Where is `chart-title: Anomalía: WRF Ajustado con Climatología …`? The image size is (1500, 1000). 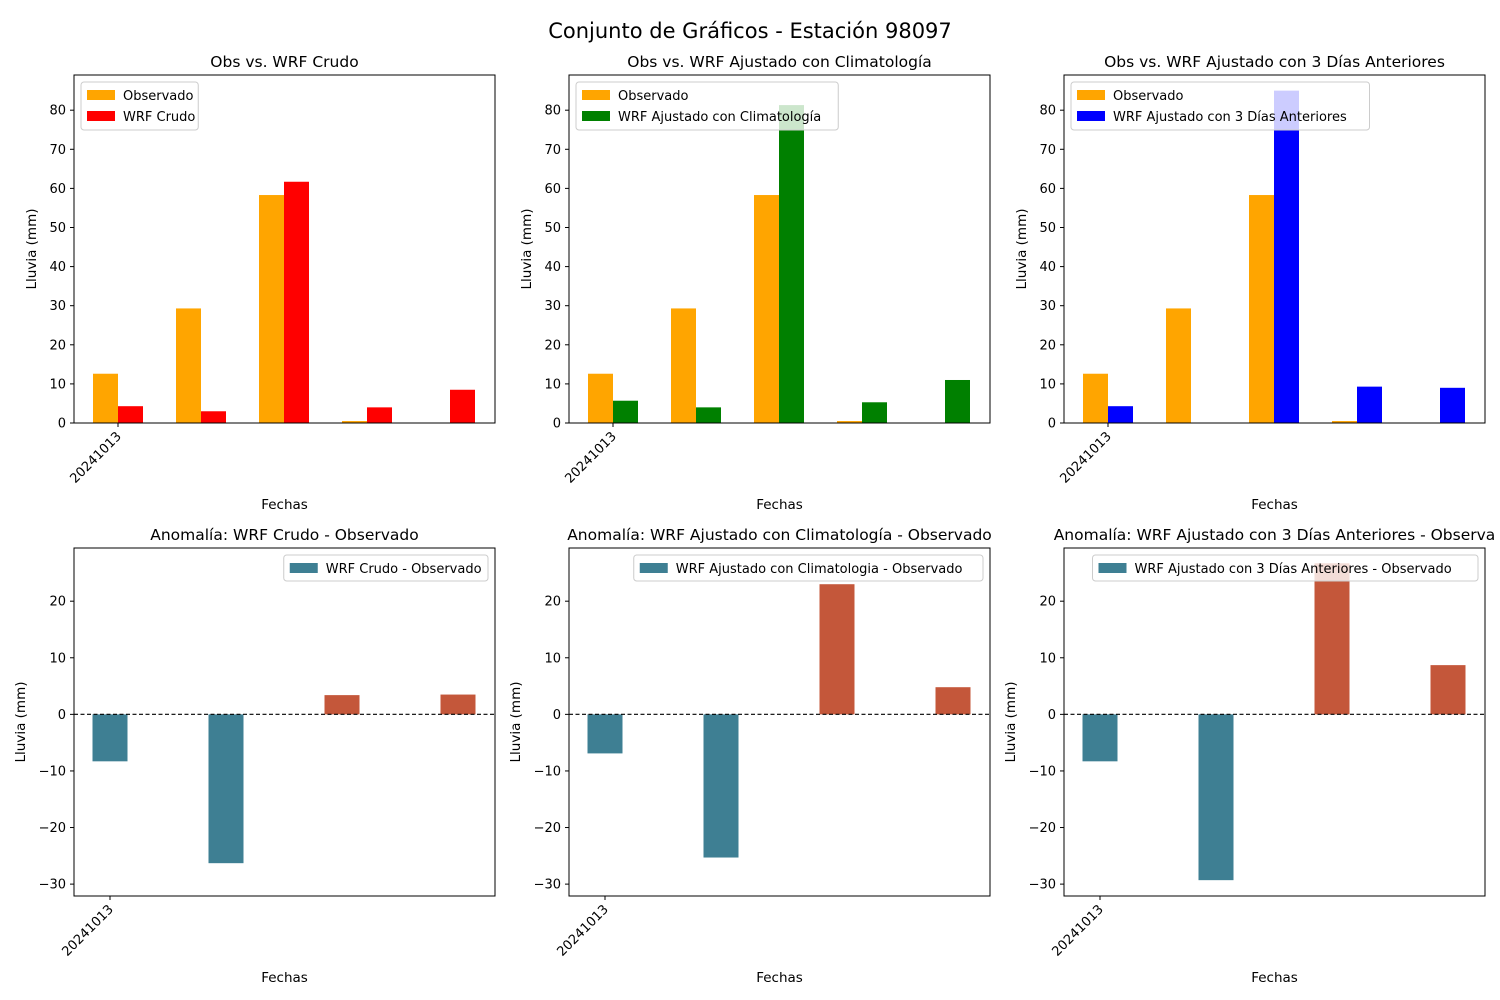
chart-title: Anomalía: WRF Ajustado con Climatología … is located at coordinates (779, 535).